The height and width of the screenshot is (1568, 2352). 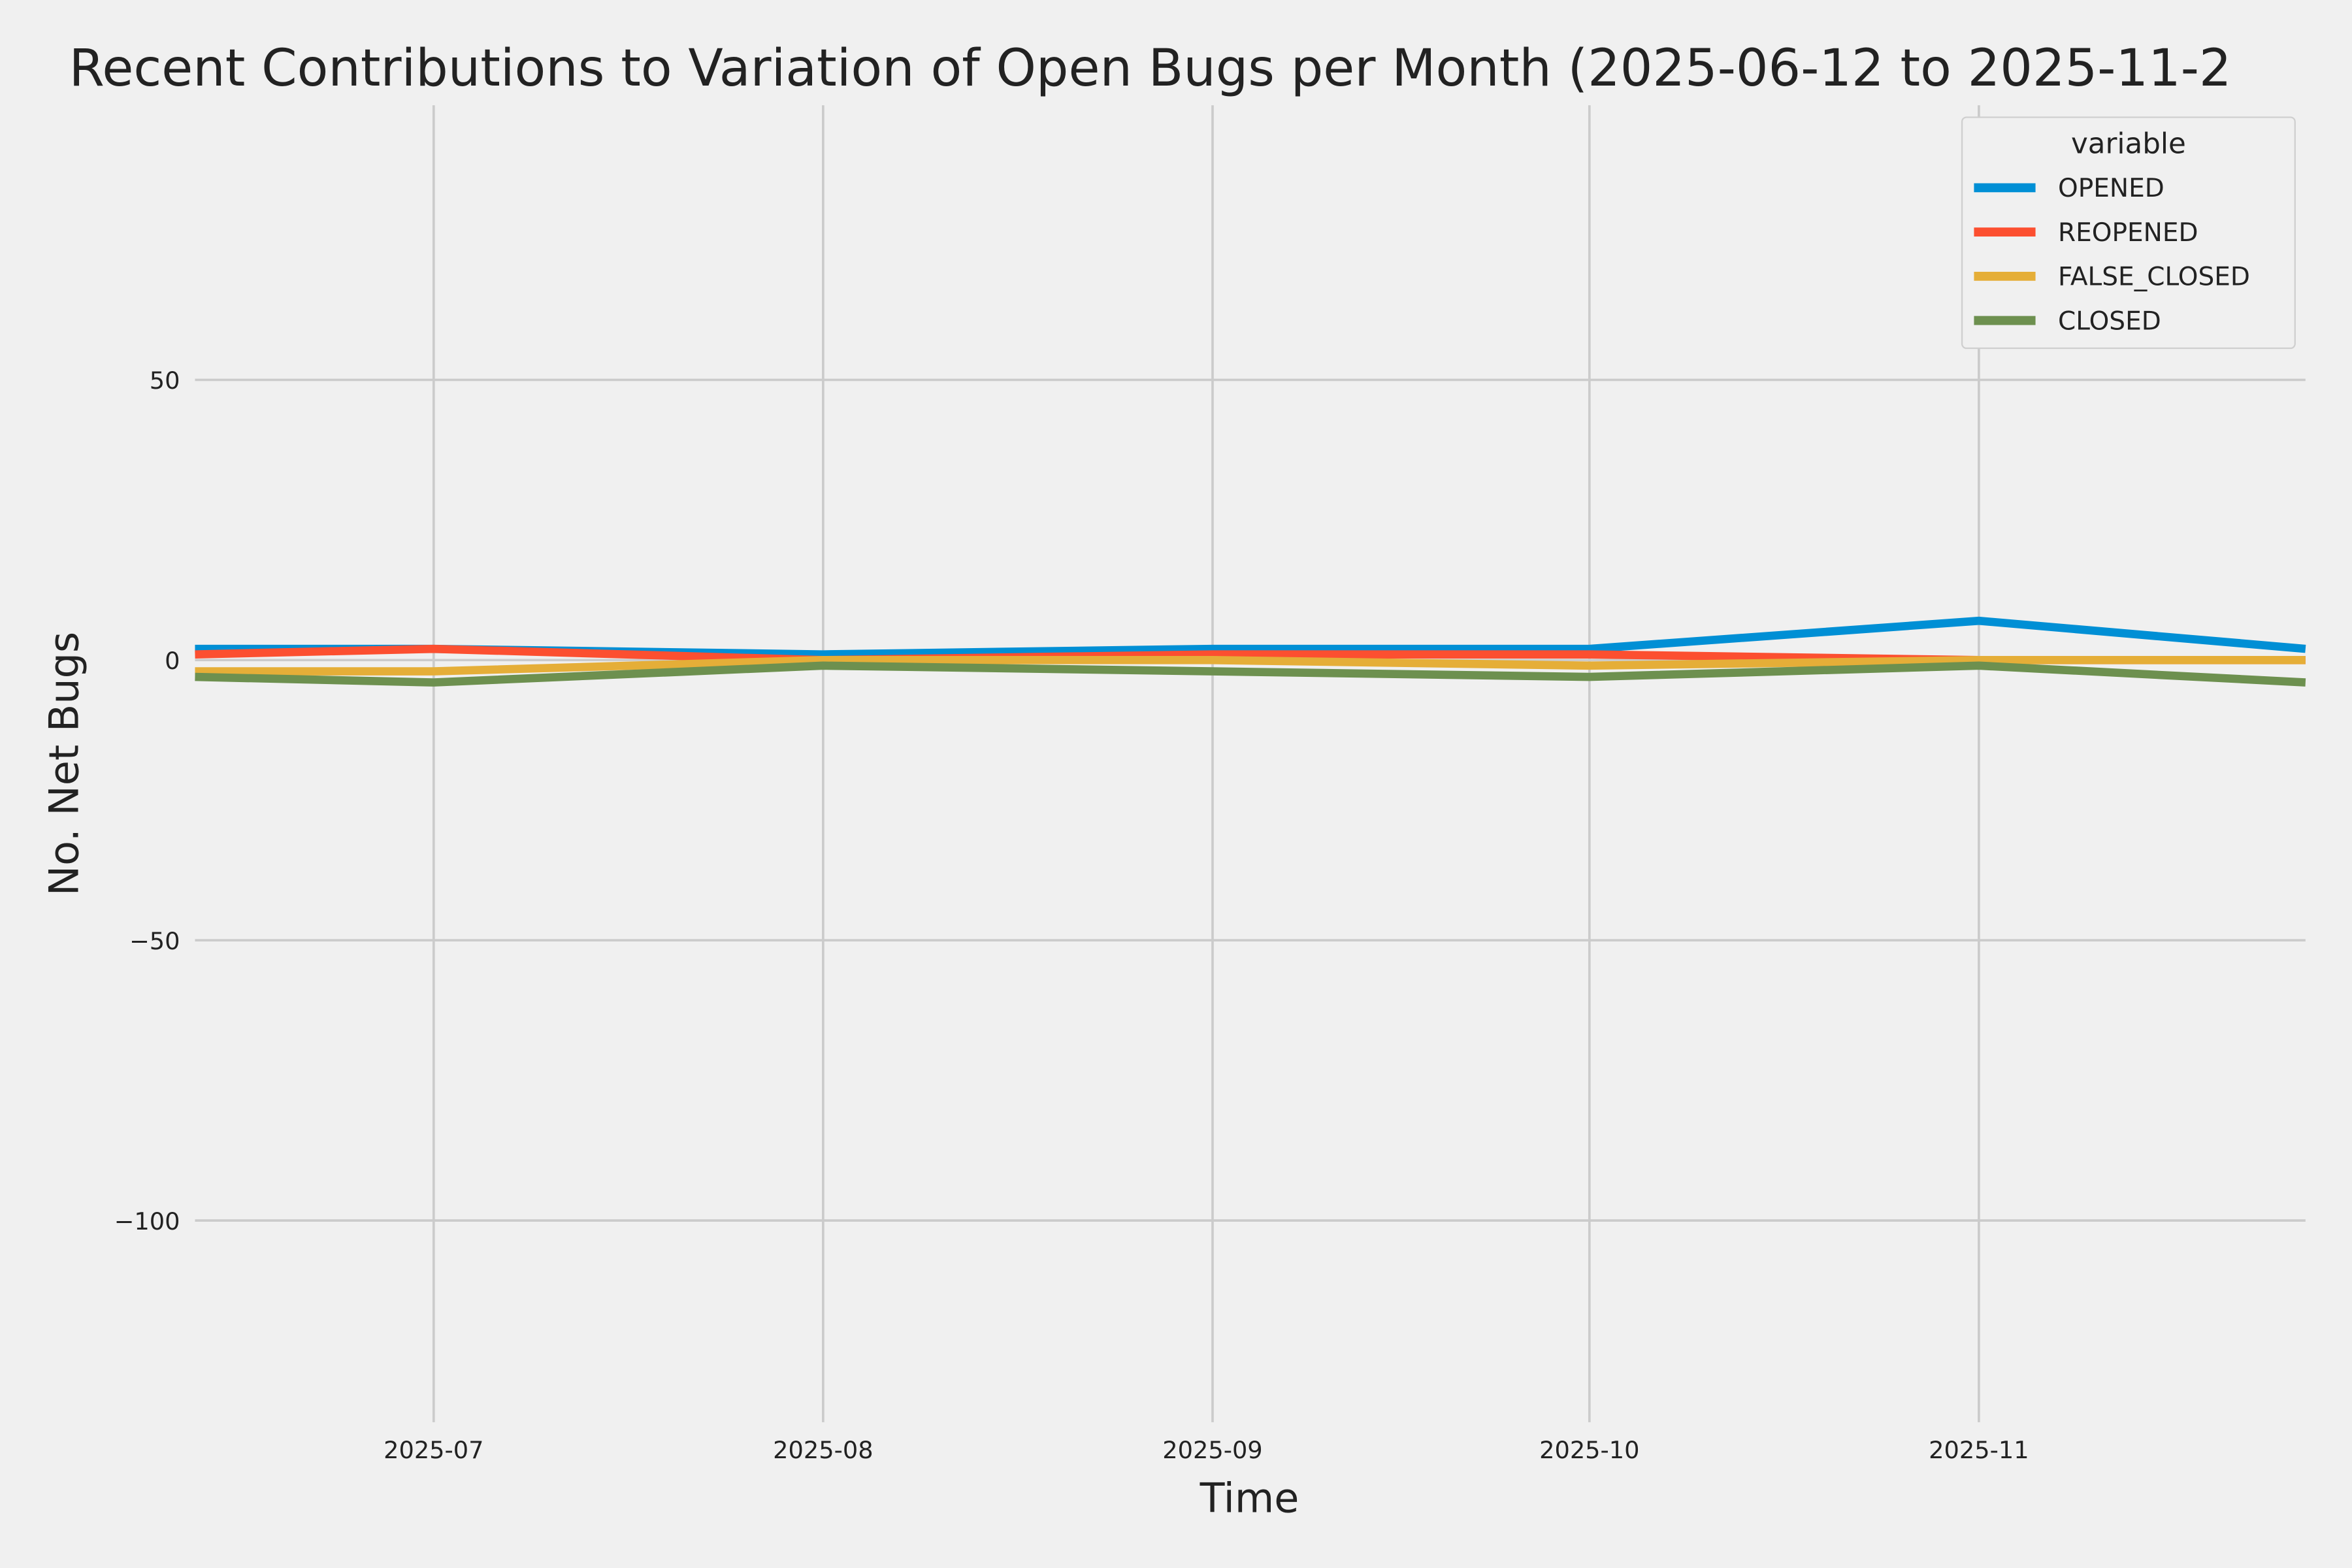 What do you see at coordinates (2128, 144) in the screenshot?
I see `legend-title: variable` at bounding box center [2128, 144].